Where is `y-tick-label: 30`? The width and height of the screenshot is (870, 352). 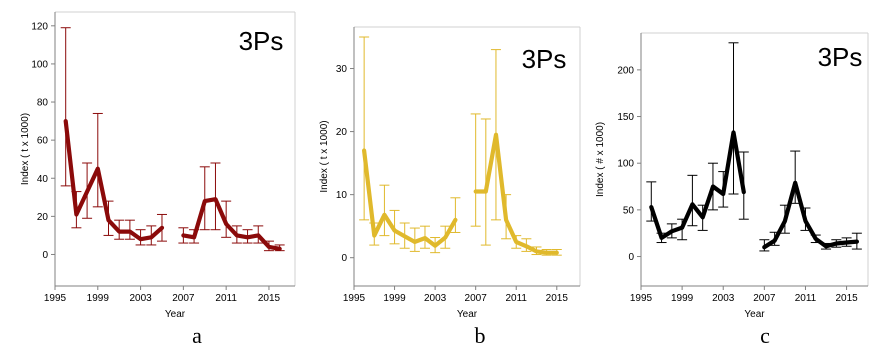
y-tick-label: 30 is located at coordinates (342, 69).